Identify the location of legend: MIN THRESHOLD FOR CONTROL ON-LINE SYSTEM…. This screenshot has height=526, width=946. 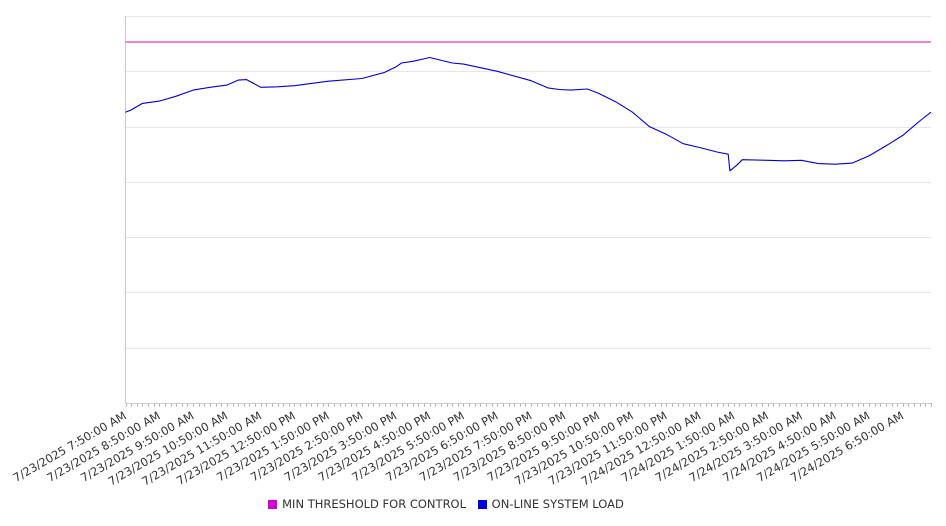
(446, 504).